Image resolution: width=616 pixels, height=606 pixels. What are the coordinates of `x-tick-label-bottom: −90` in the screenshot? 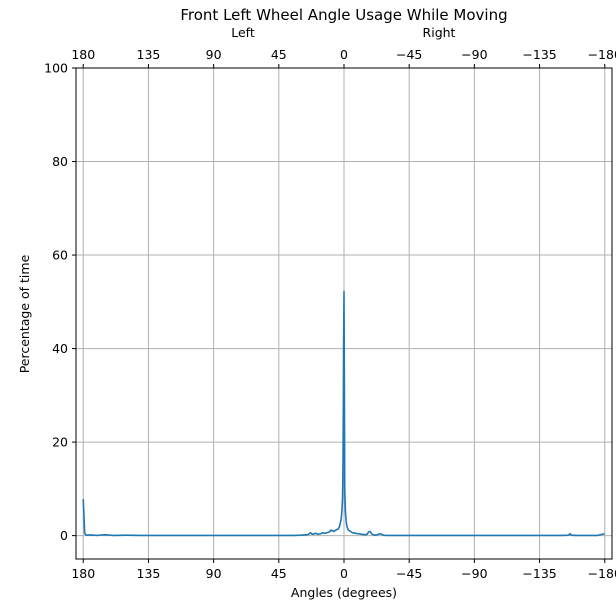 It's located at (474, 573).